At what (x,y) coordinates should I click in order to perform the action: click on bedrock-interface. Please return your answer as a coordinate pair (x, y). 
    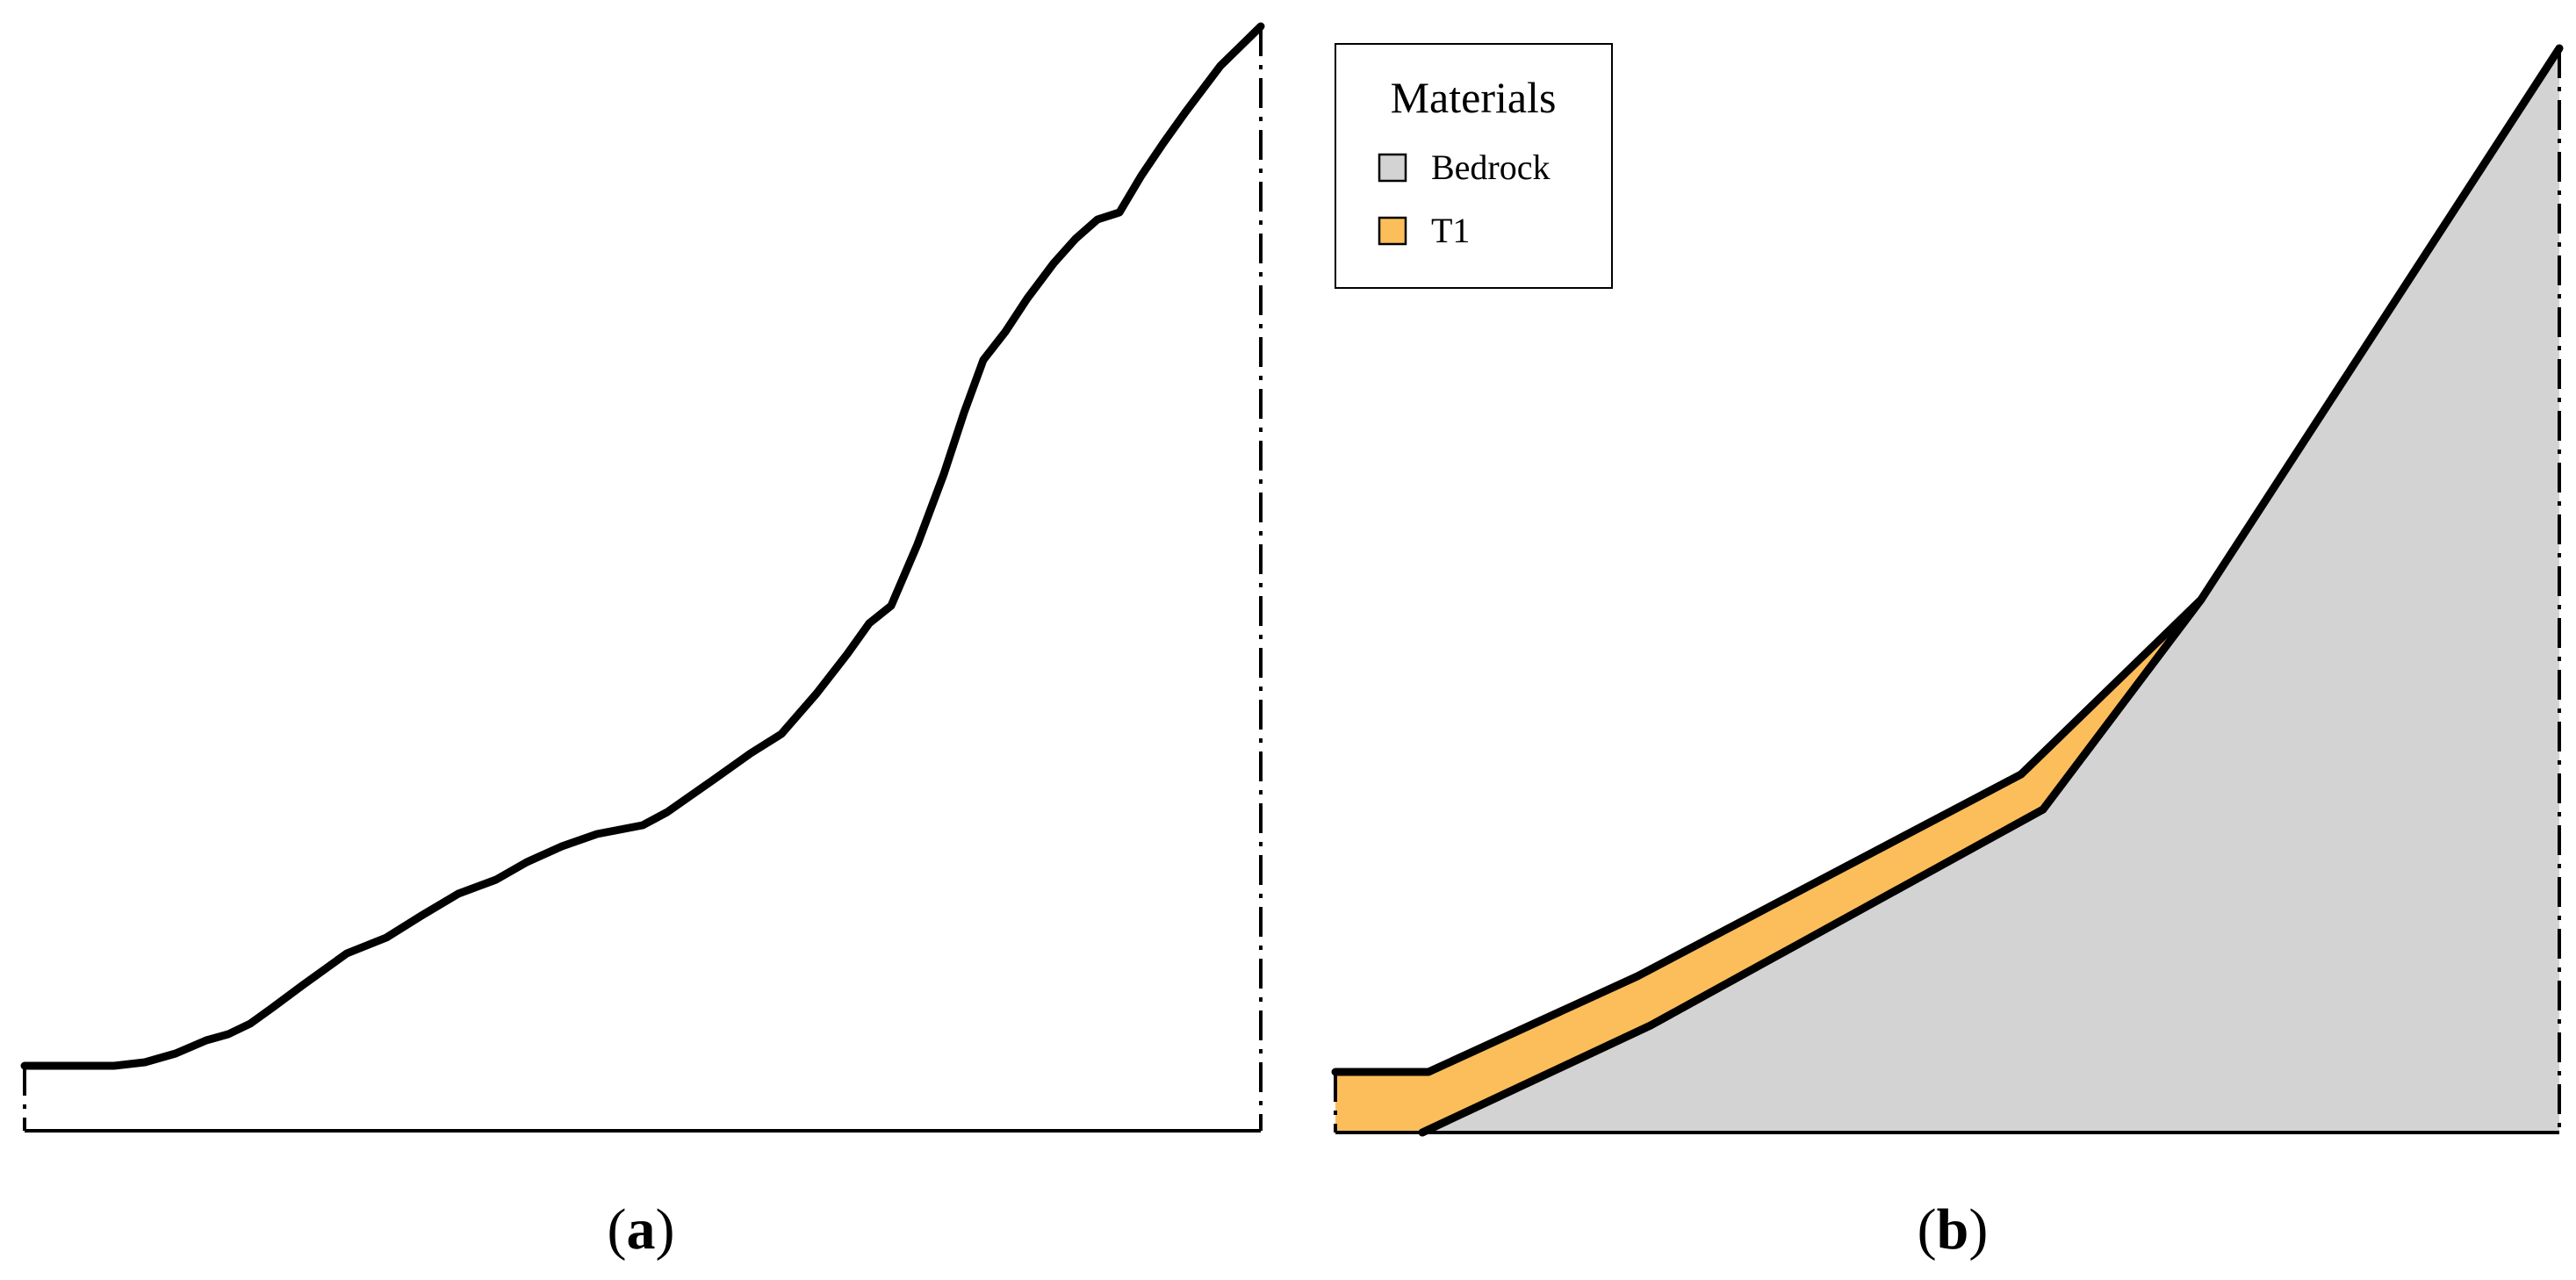
    Looking at the image, I should click on (1811, 866).